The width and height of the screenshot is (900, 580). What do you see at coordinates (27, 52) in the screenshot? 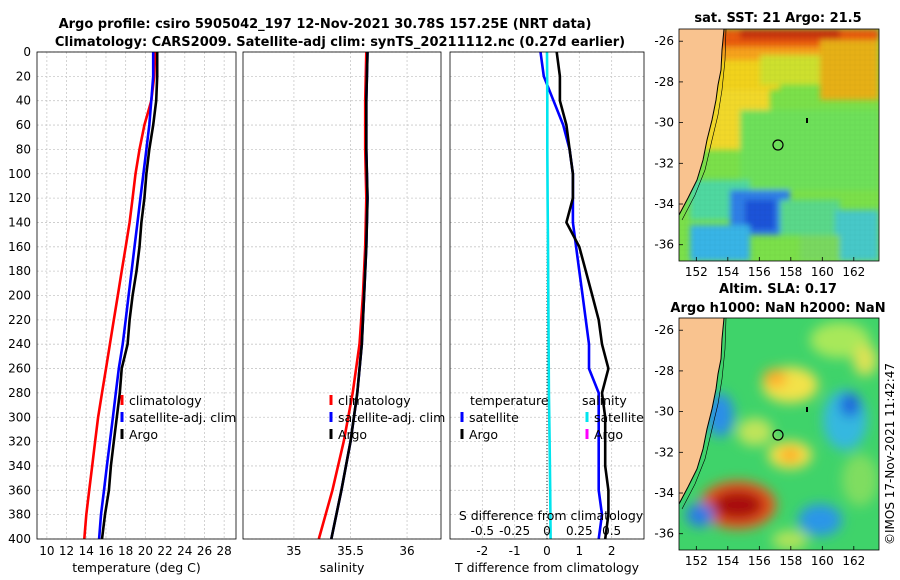
I see `y-tick-label: 0` at bounding box center [27, 52].